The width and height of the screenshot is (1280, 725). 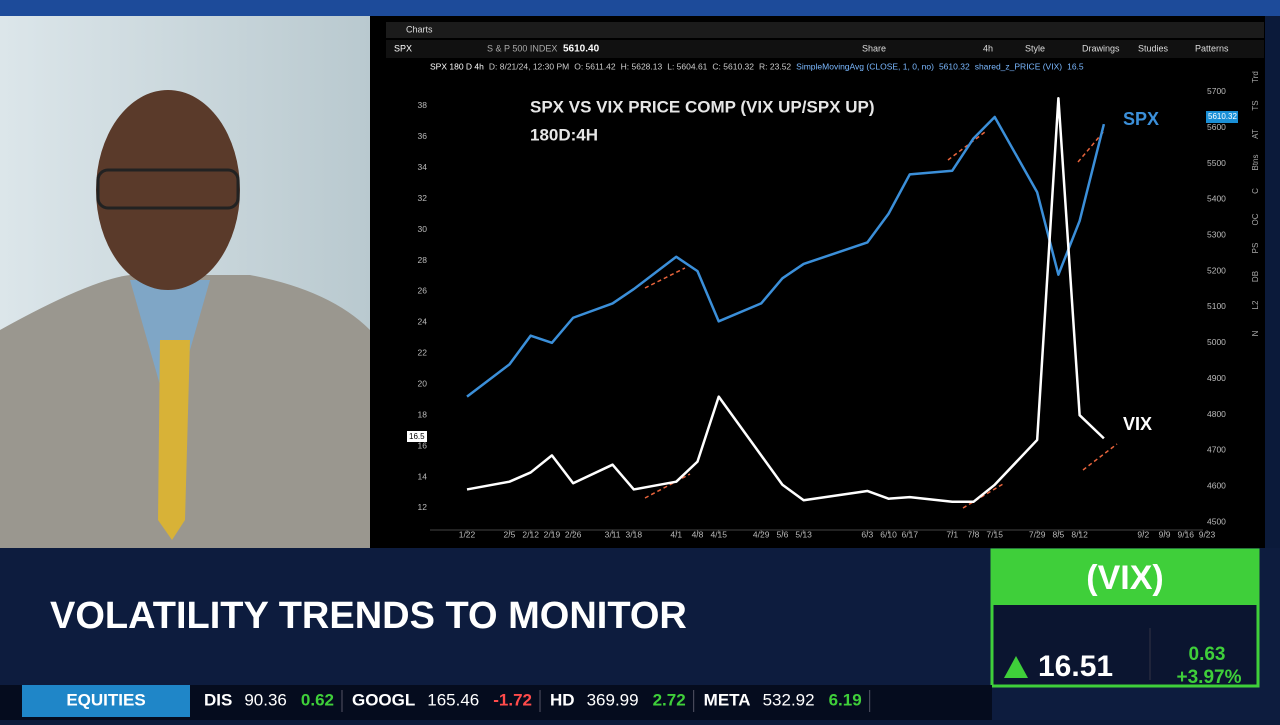 What do you see at coordinates (1185, 534) in the screenshot?
I see `x-tick-label: 9/16` at bounding box center [1185, 534].